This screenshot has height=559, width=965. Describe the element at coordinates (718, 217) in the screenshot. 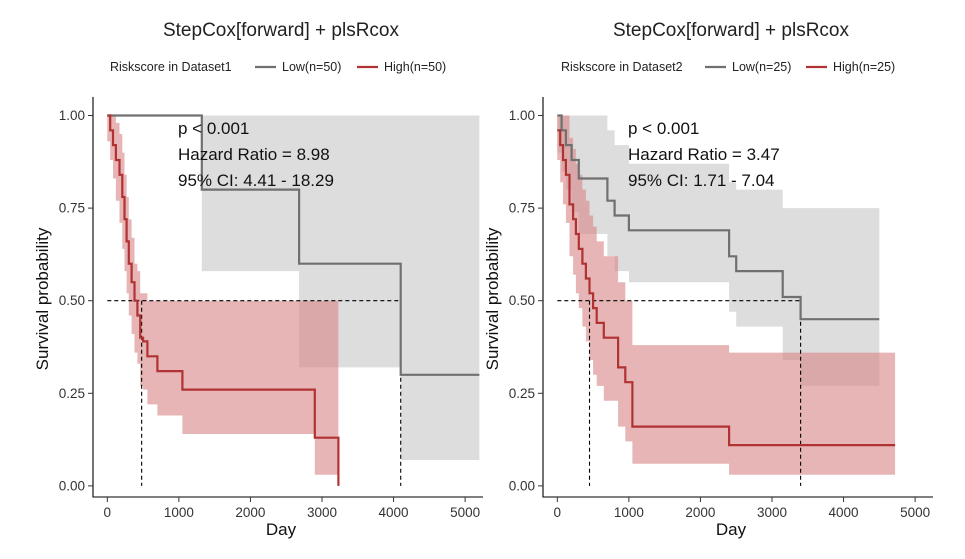

I see `low-risk-survival-curve` at that location.